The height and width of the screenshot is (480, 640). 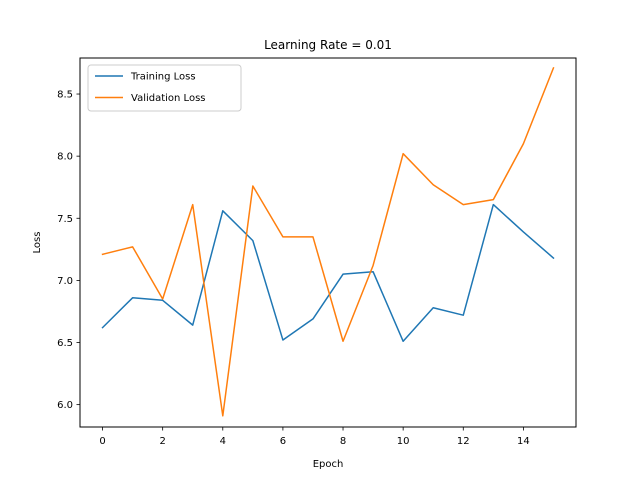 I want to click on y-tick-label: 7.0, so click(x=65, y=281).